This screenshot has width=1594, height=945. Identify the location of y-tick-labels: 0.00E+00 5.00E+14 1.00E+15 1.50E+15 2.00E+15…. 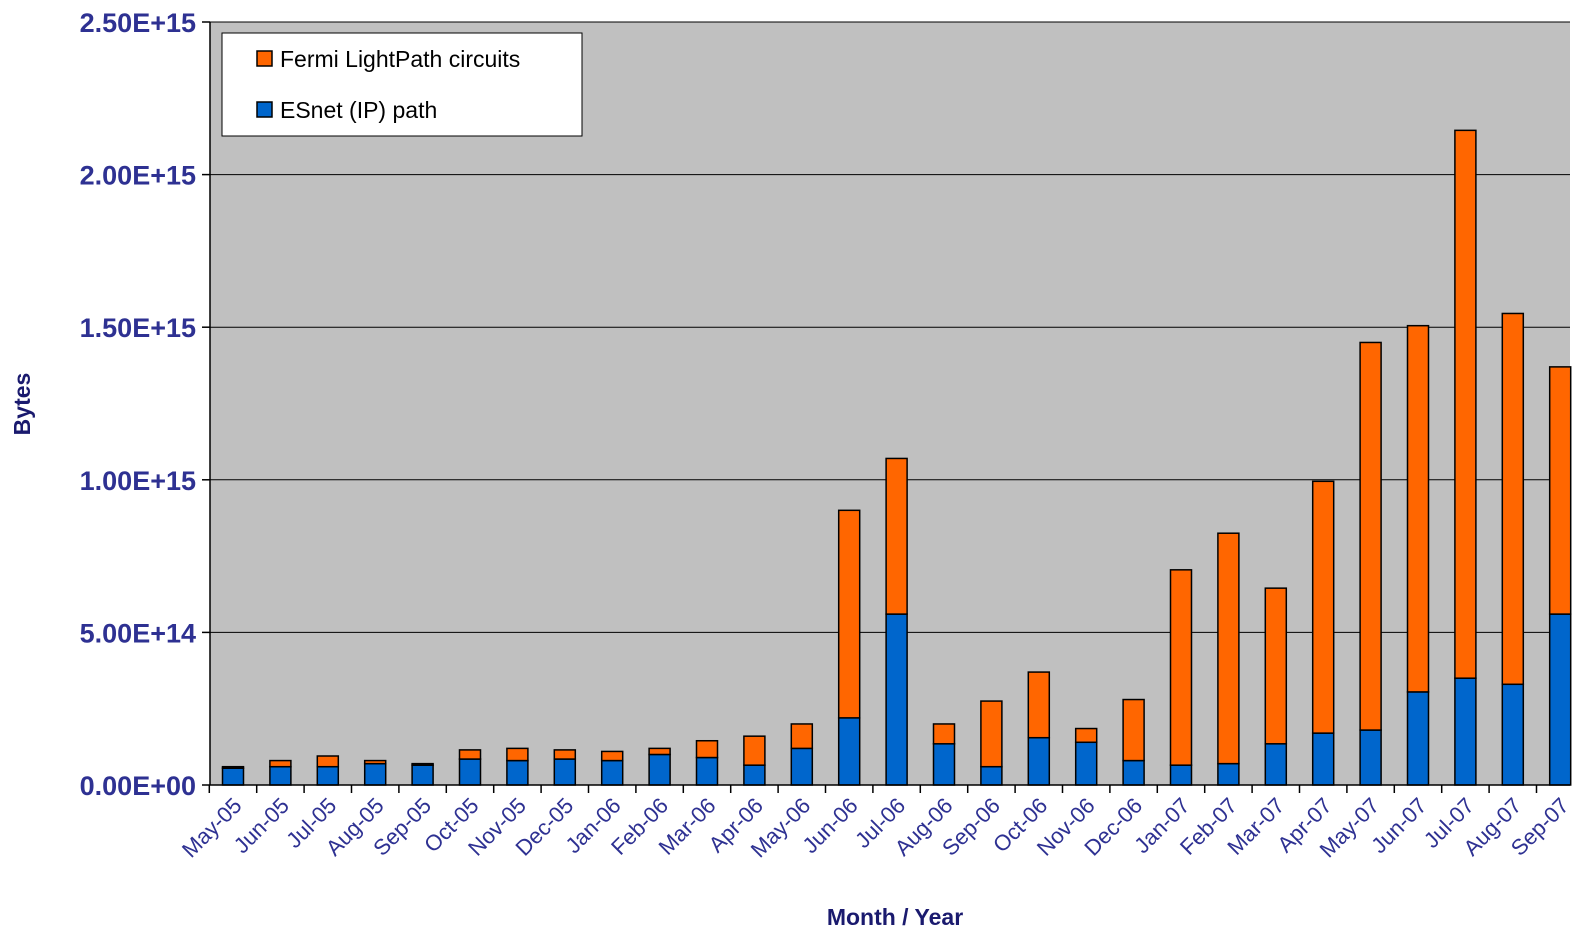
(138, 404).